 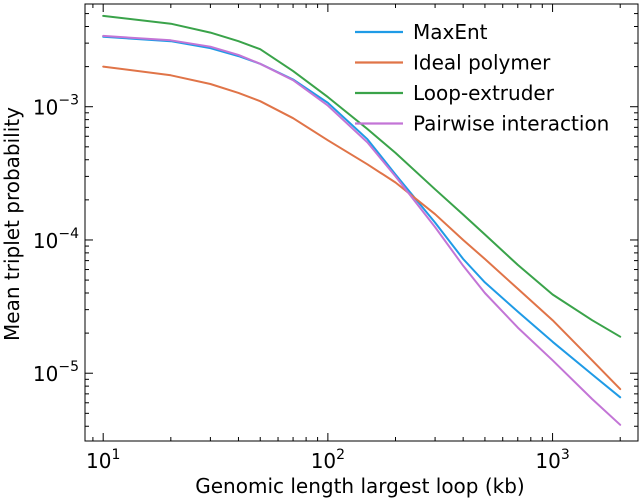 I want to click on legend-label: Loop-extruder, so click(x=484, y=93).